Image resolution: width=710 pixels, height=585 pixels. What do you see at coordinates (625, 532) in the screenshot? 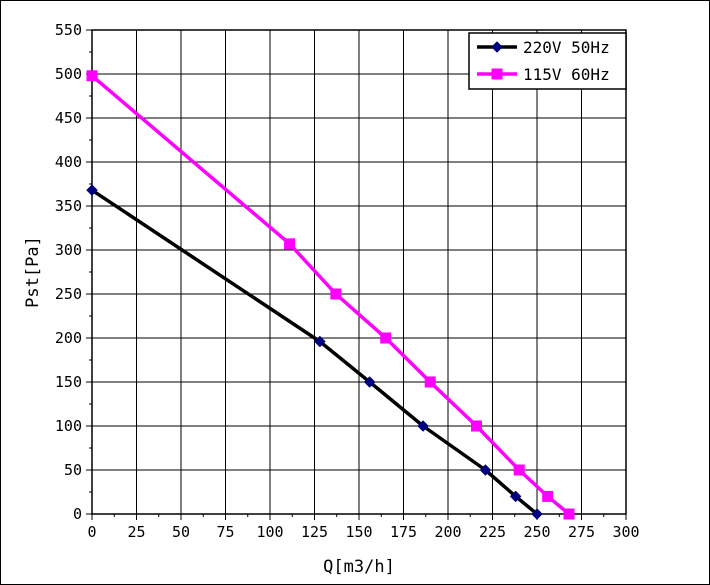
I see `x-tick-label: 300` at bounding box center [625, 532].